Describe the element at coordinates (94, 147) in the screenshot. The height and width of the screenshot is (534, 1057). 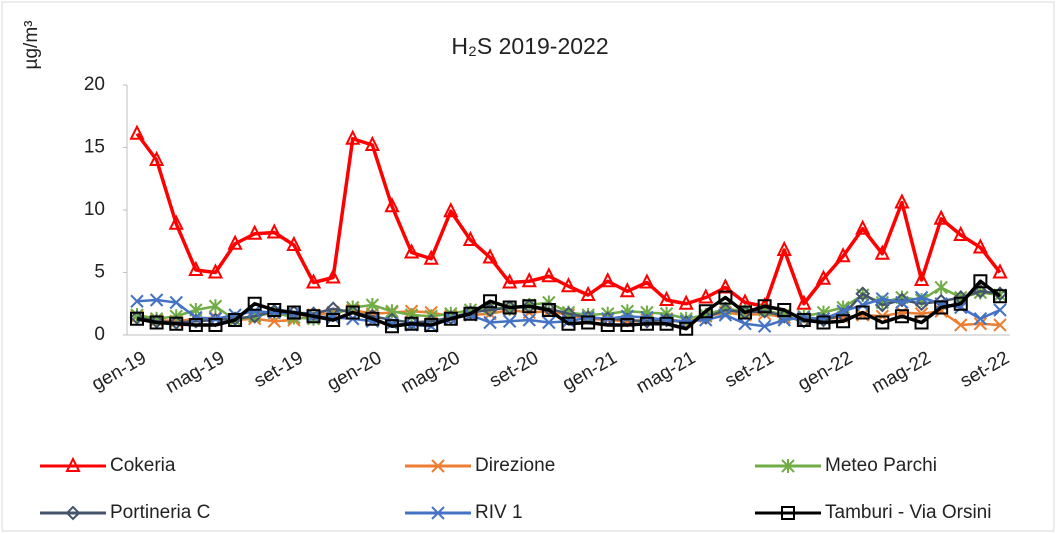
I see `y-tick-label: 15` at that location.